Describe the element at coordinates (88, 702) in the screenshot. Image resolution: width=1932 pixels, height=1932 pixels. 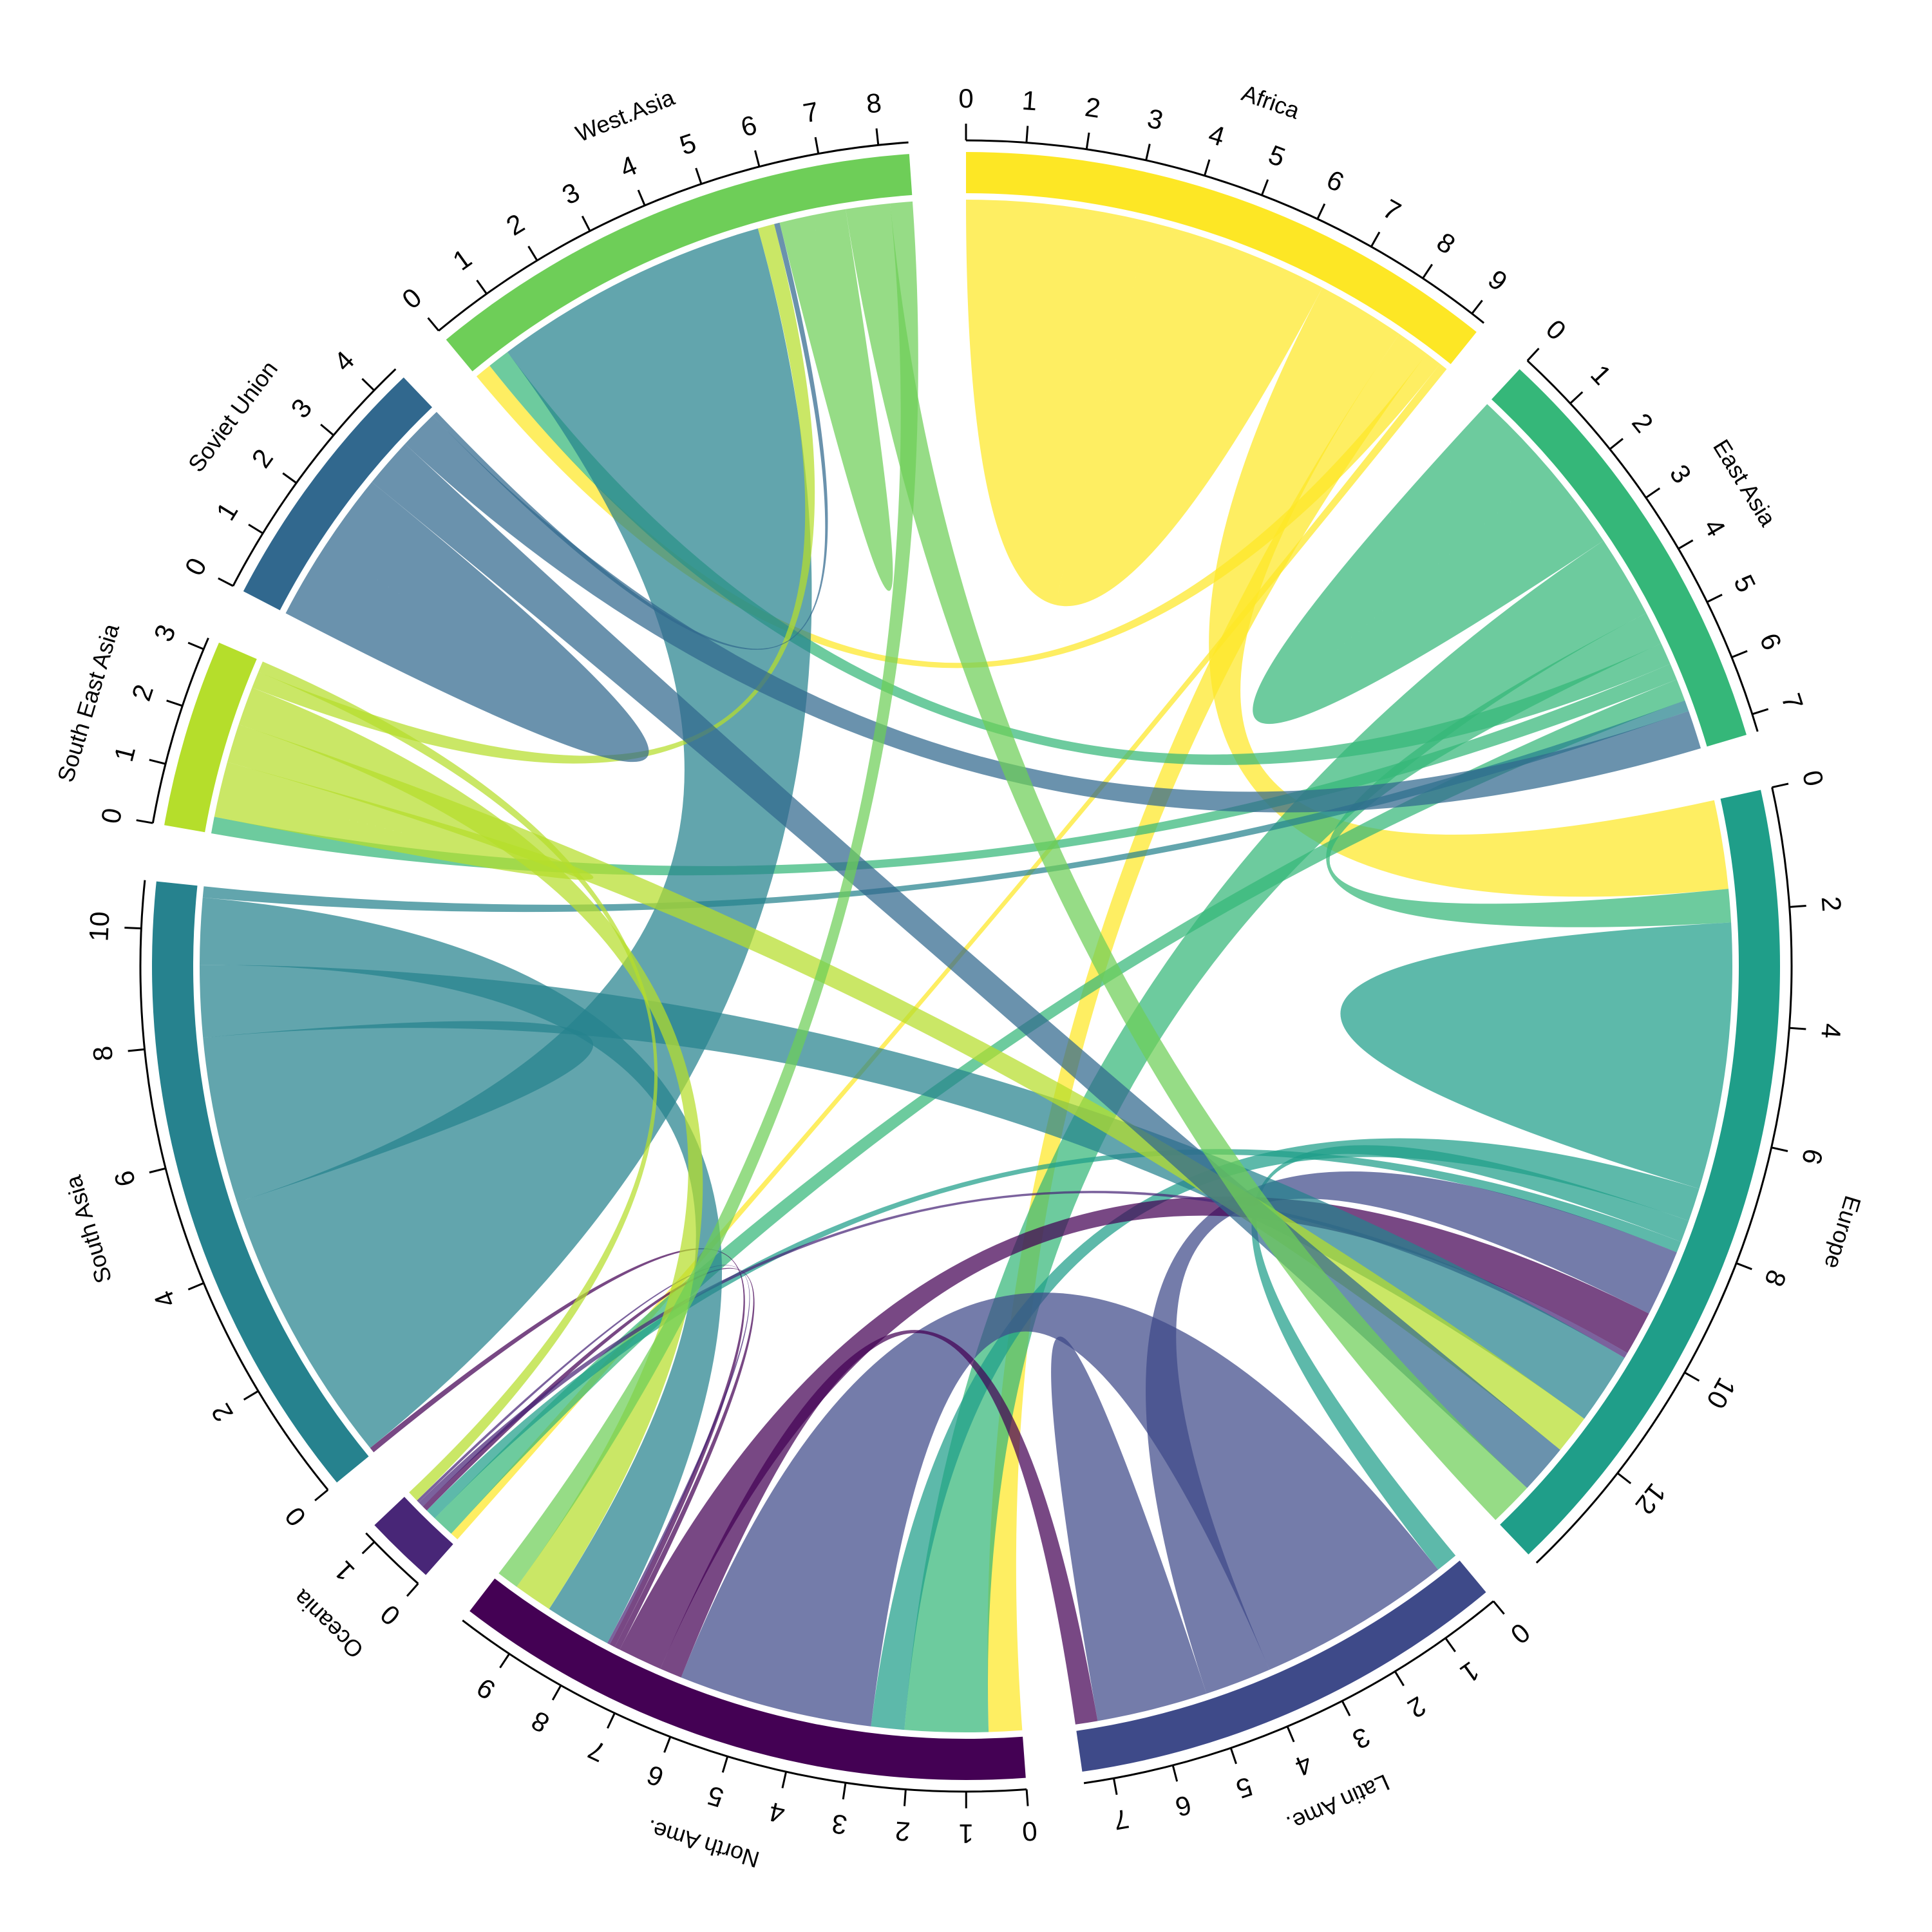
I see `sector-label: South East Asia` at that location.